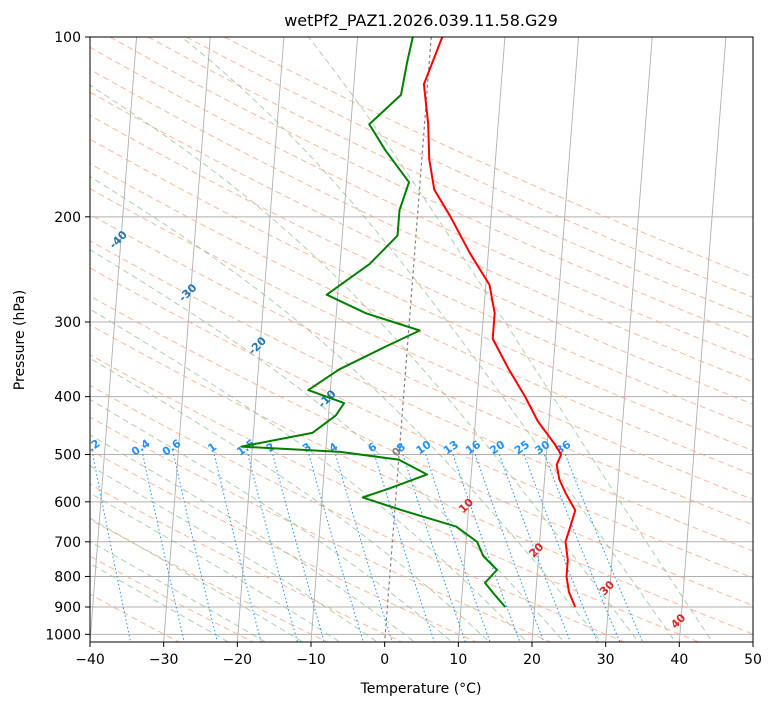 The image size is (775, 708). What do you see at coordinates (67, 456) in the screenshot?
I see `y-tick-label: 500` at bounding box center [67, 456].